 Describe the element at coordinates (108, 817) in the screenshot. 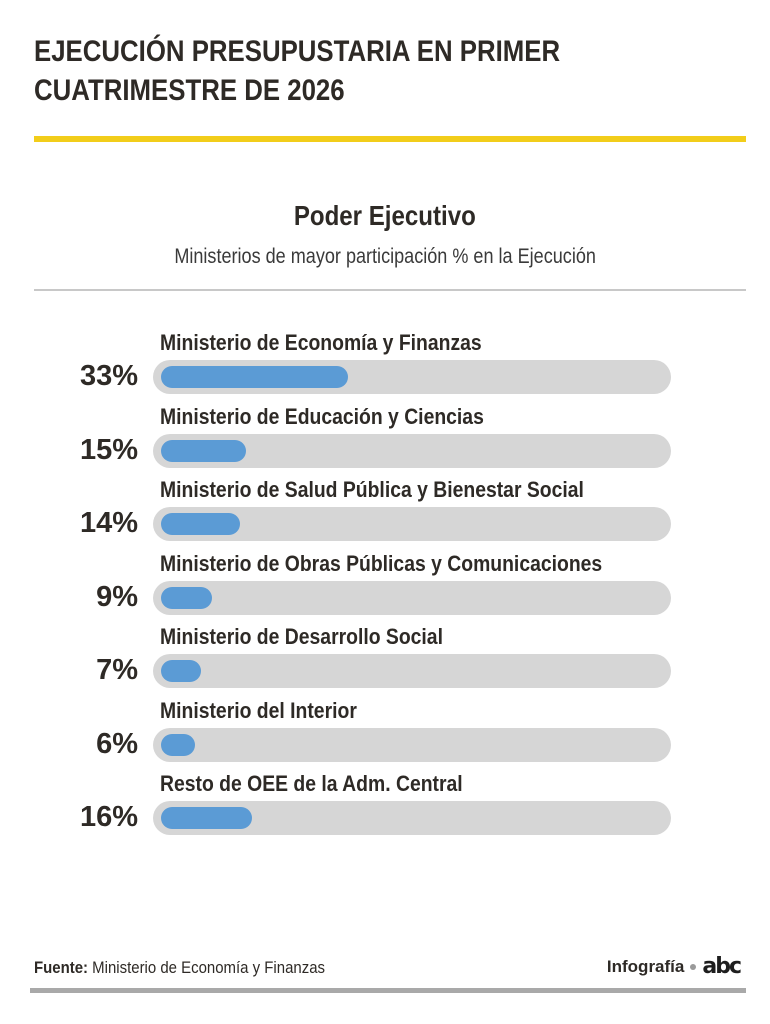

I see `bar-value-label: 16%` at that location.